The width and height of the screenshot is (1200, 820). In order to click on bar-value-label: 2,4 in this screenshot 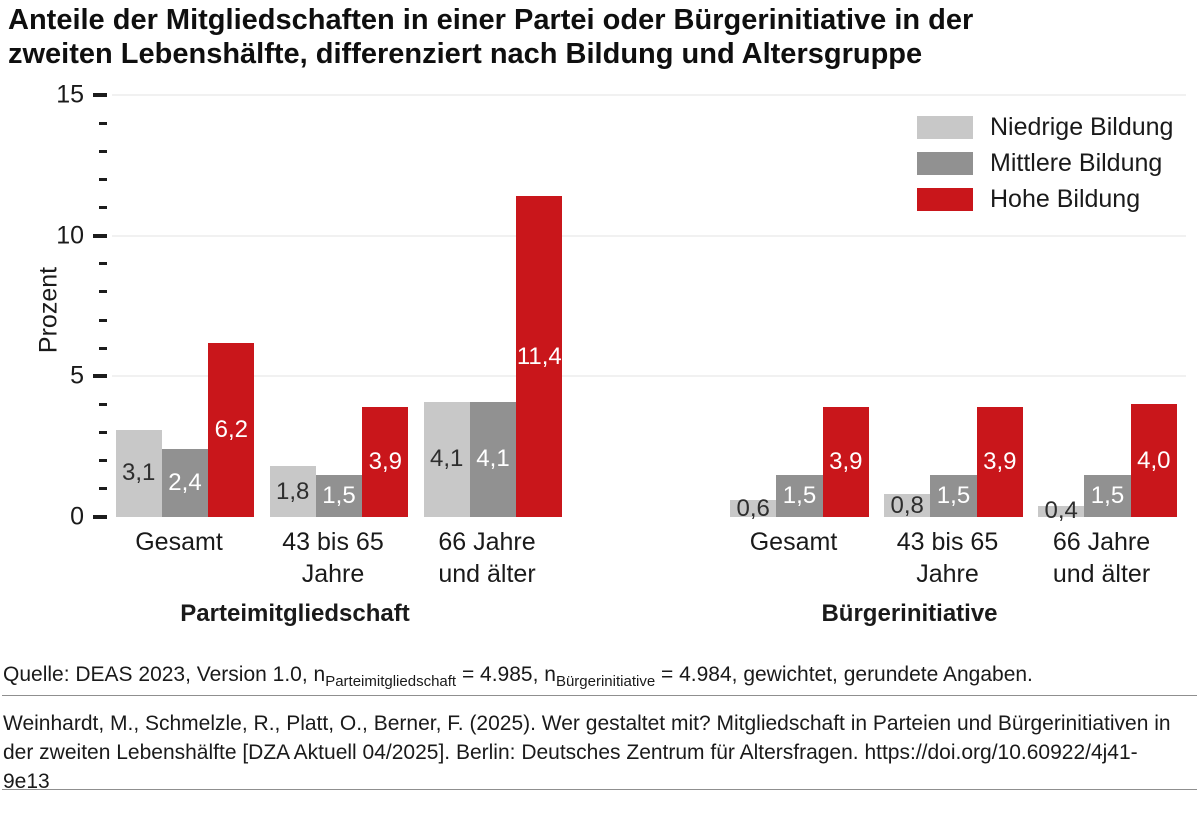, I will do `click(185, 483)`.